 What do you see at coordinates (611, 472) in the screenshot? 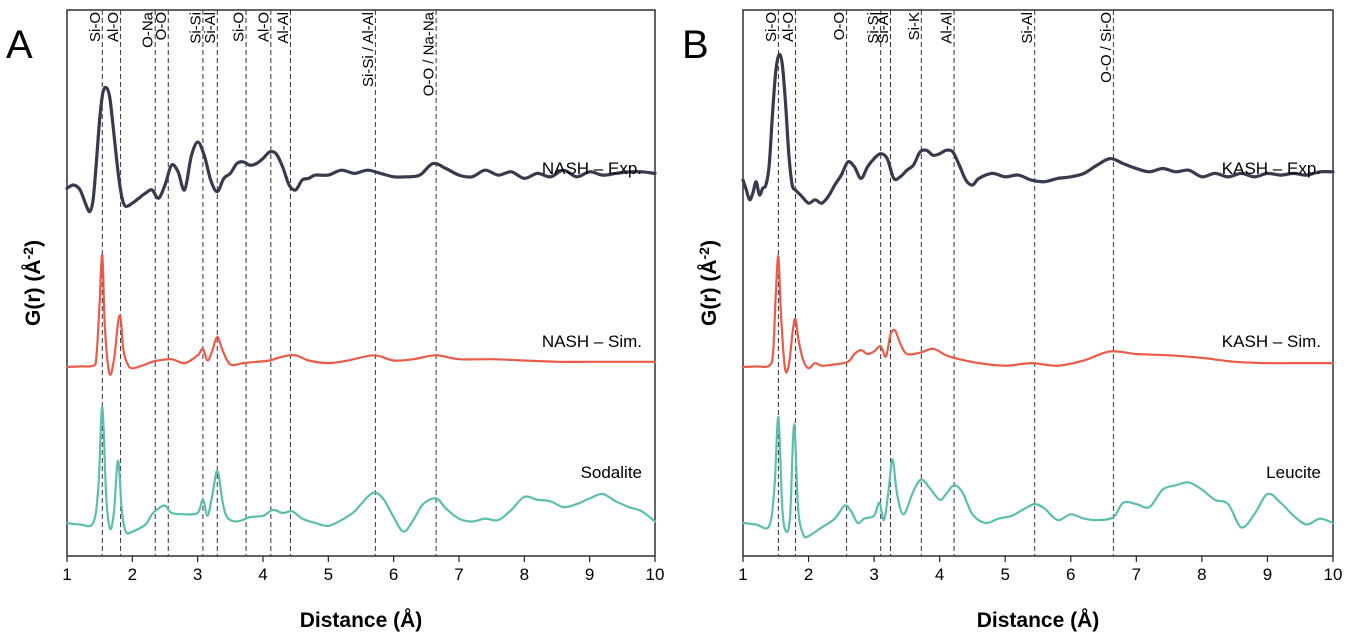
I see `series-label-reference: Sodalite` at bounding box center [611, 472].